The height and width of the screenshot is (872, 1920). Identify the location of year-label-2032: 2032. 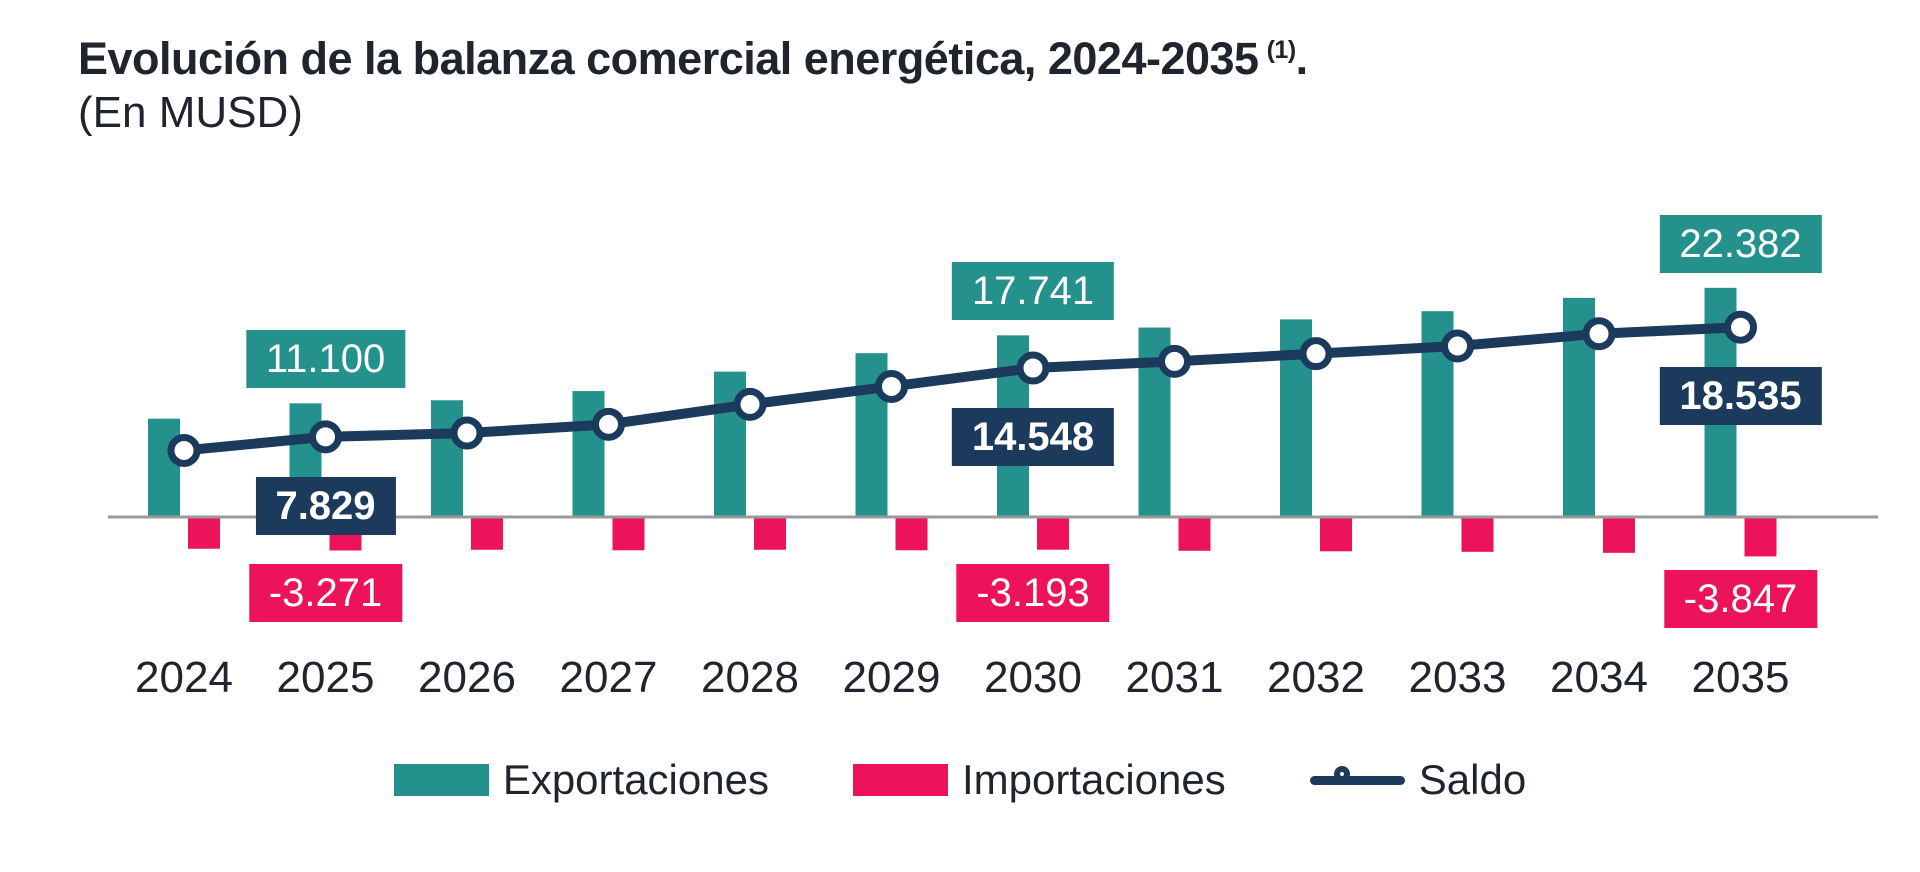
(1316, 677).